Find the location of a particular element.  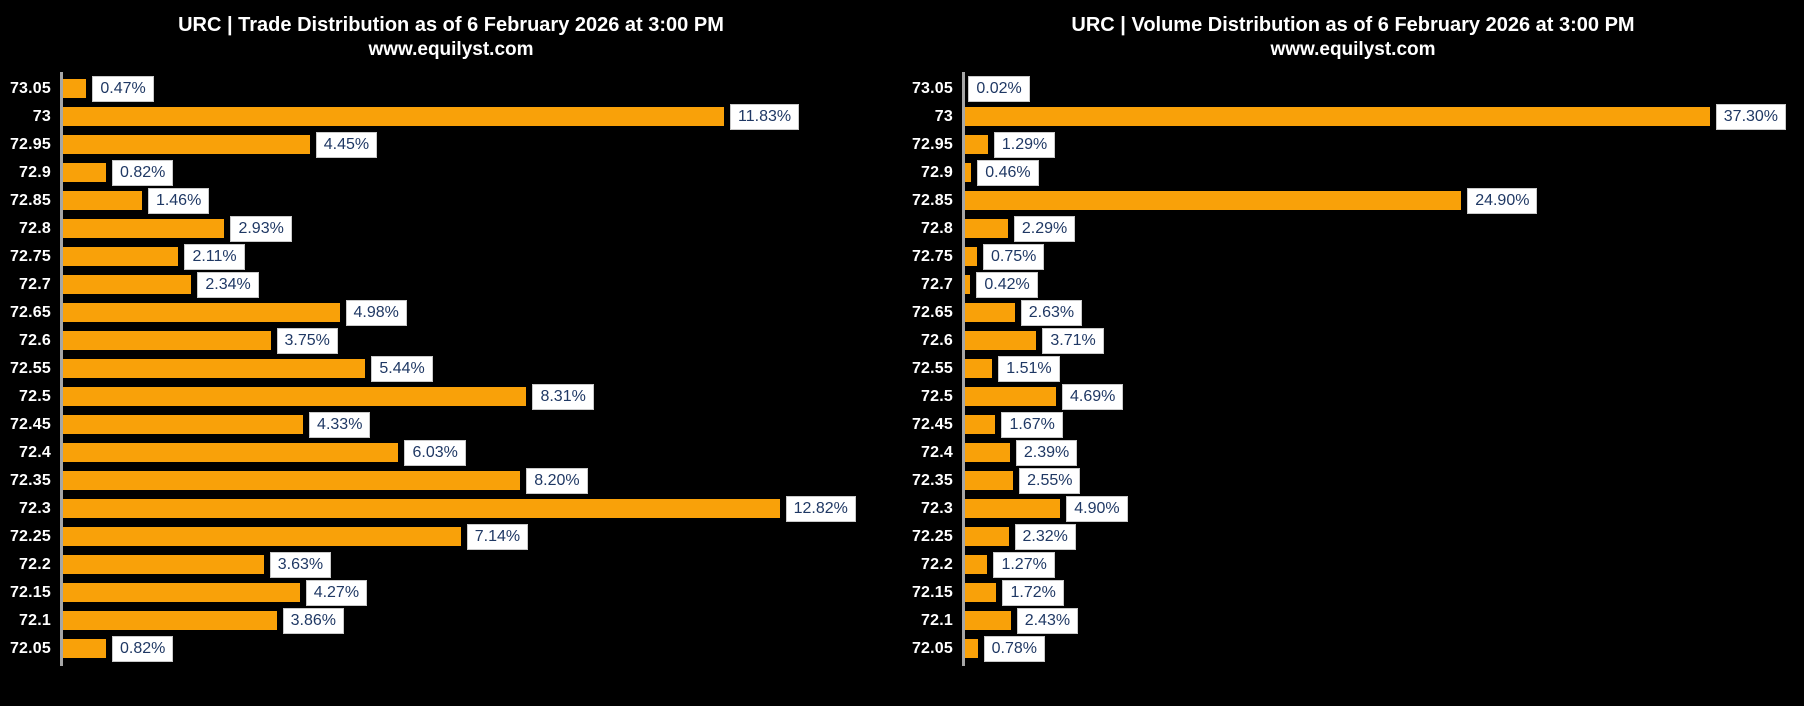

data-label: 1.46% is located at coordinates (178, 200).